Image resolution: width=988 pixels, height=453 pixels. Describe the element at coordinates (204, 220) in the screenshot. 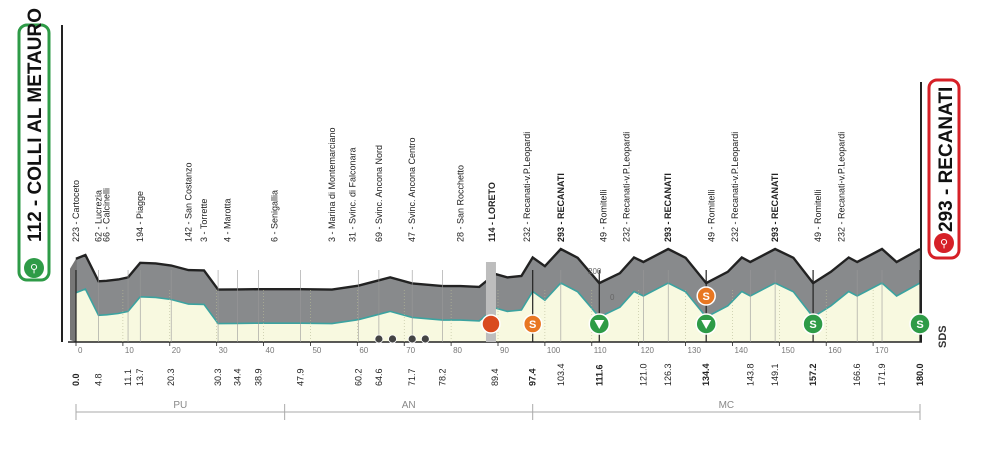

I see `place-label: 3 - Torrette` at that location.